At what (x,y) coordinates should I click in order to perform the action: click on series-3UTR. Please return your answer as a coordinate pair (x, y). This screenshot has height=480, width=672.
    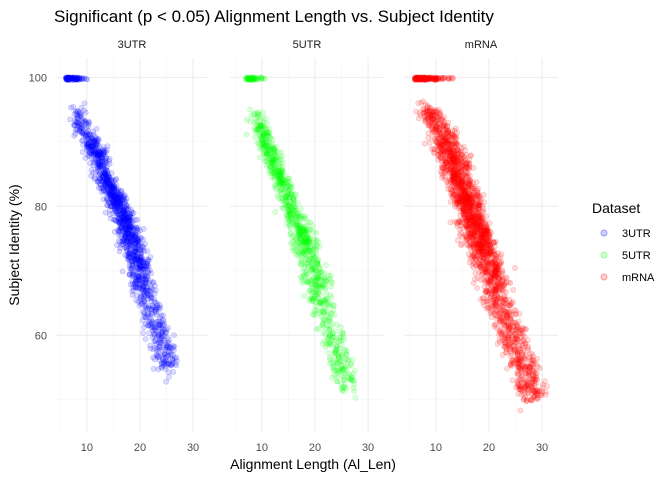
    Looking at the image, I should click on (121, 229).